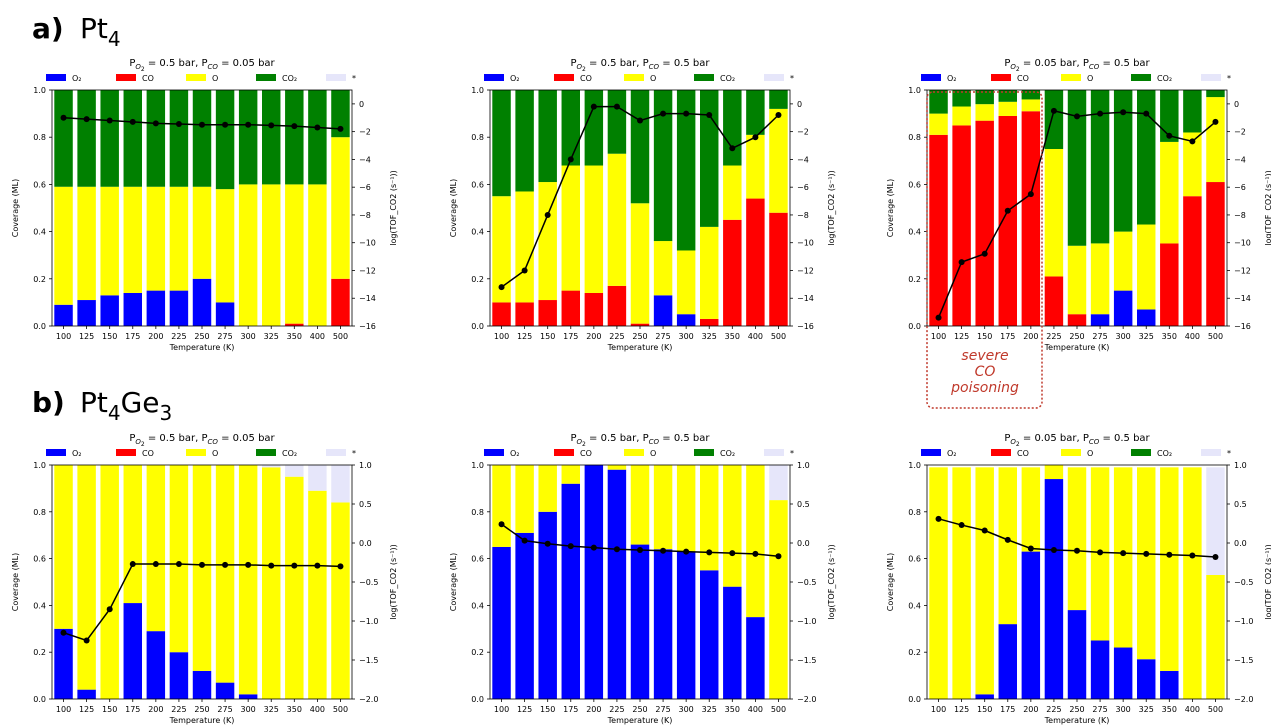 The width and height of the screenshot is (1271, 727). What do you see at coordinates (365, 132) in the screenshot?
I see `y2-tick-label: −2` at bounding box center [365, 132].